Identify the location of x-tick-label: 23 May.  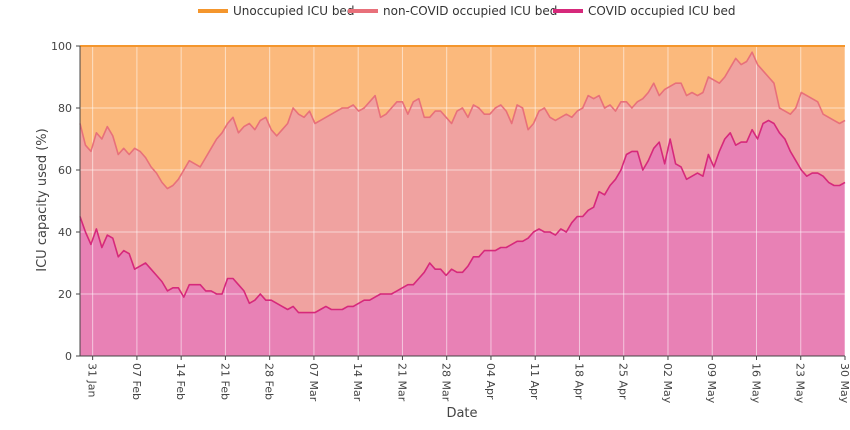
(800, 383).